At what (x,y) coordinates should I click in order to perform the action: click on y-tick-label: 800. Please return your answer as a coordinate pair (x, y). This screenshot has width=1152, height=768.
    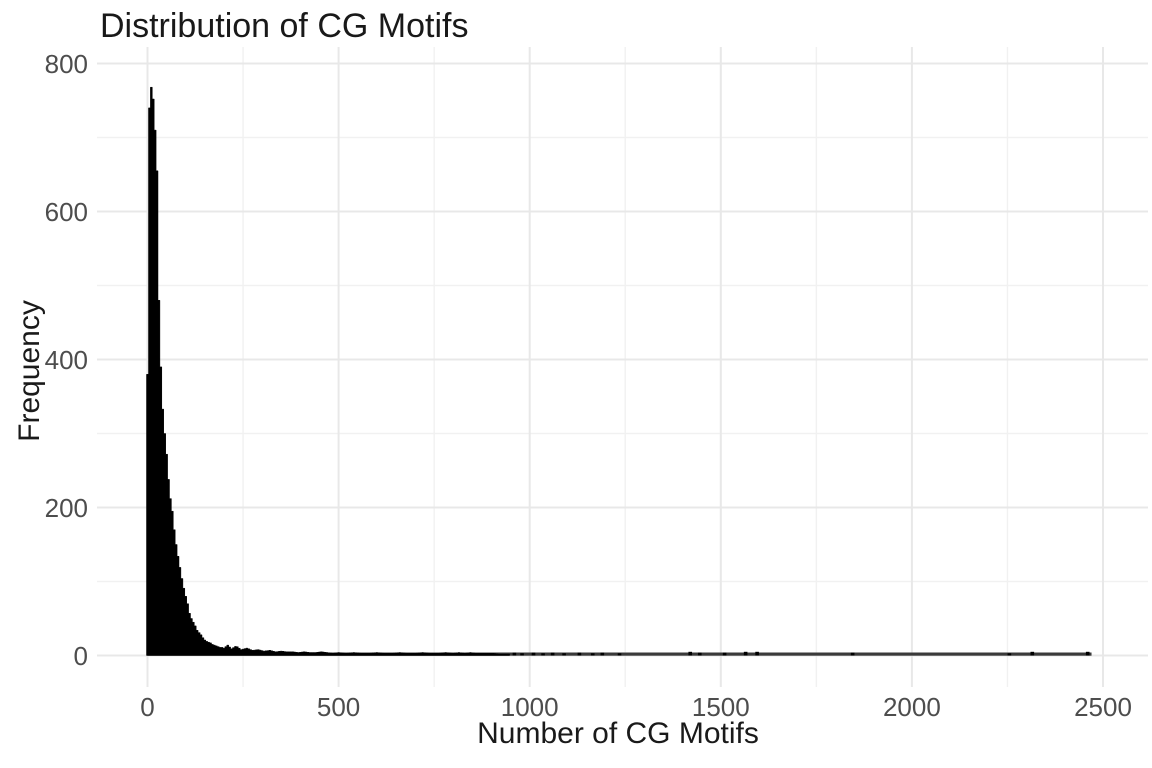
    Looking at the image, I should click on (66, 63).